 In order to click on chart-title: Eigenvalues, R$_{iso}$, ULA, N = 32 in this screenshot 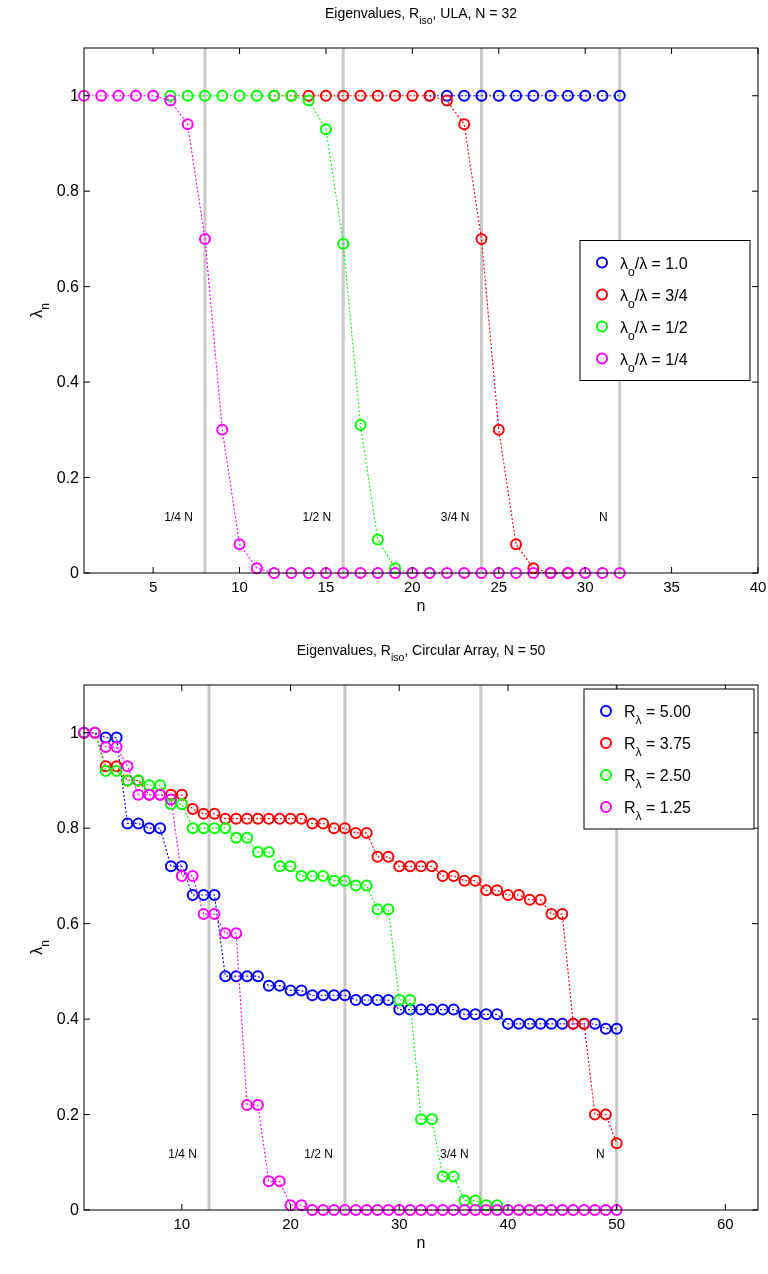, I will do `click(421, 15)`.